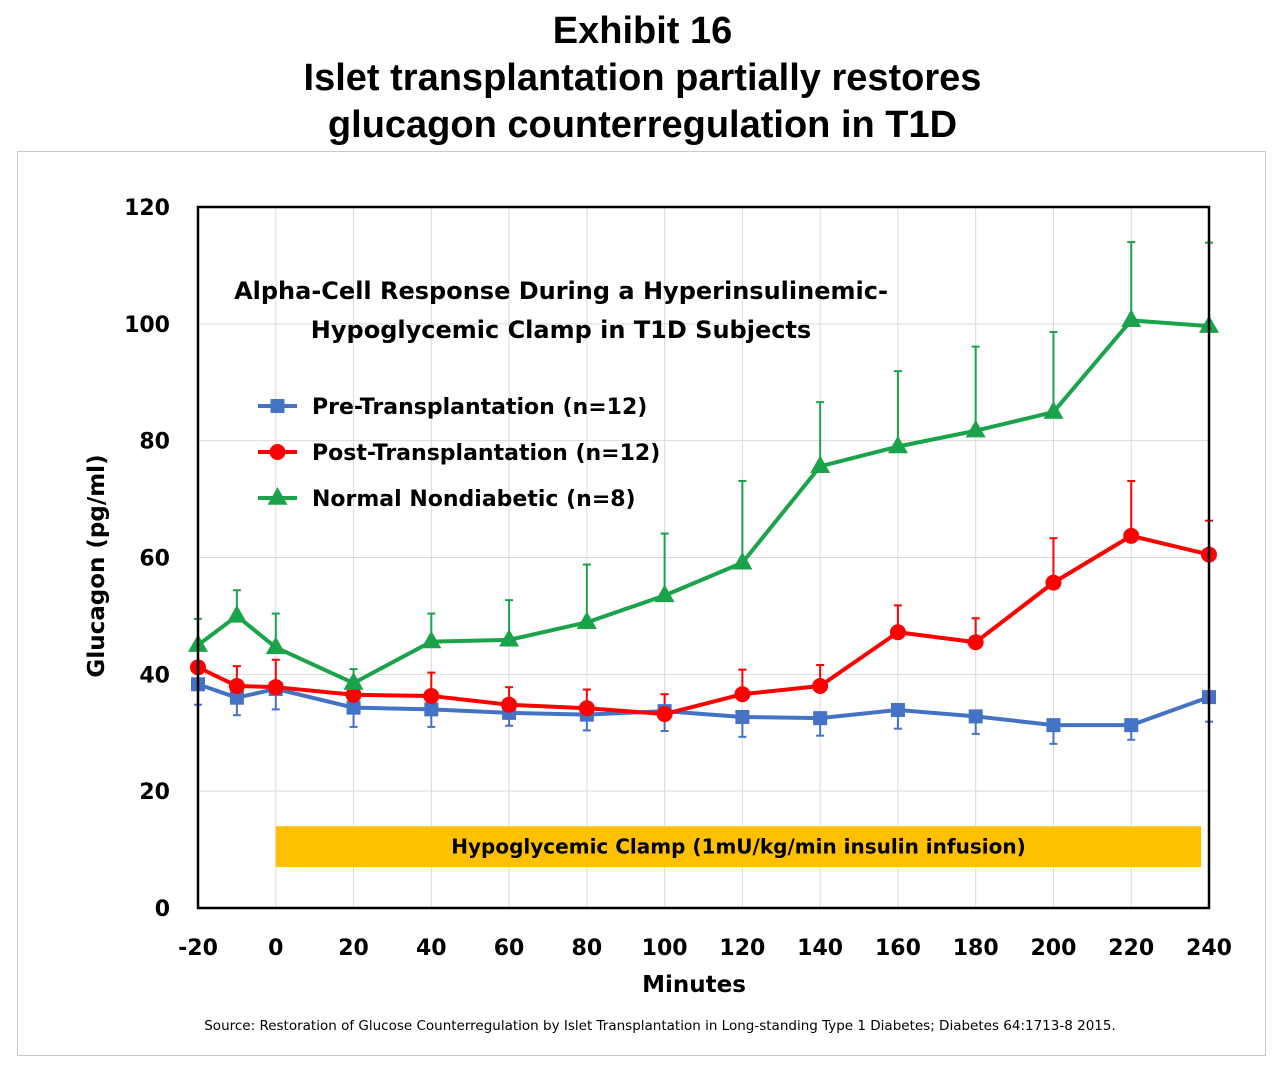 The height and width of the screenshot is (1073, 1285). I want to click on x-tick-label: 40, so click(431, 948).